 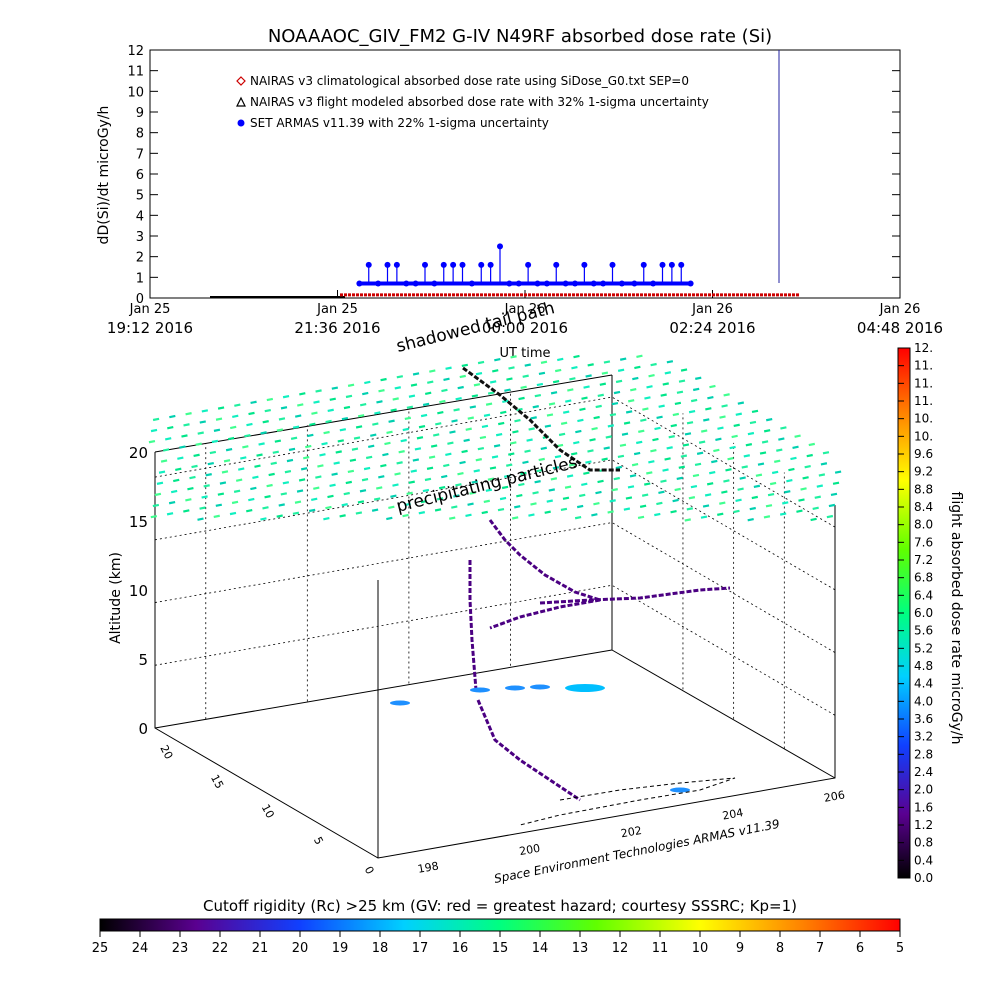 What do you see at coordinates (923, 666) in the screenshot?
I see `colorbar-tick-label: 4.8` at bounding box center [923, 666].